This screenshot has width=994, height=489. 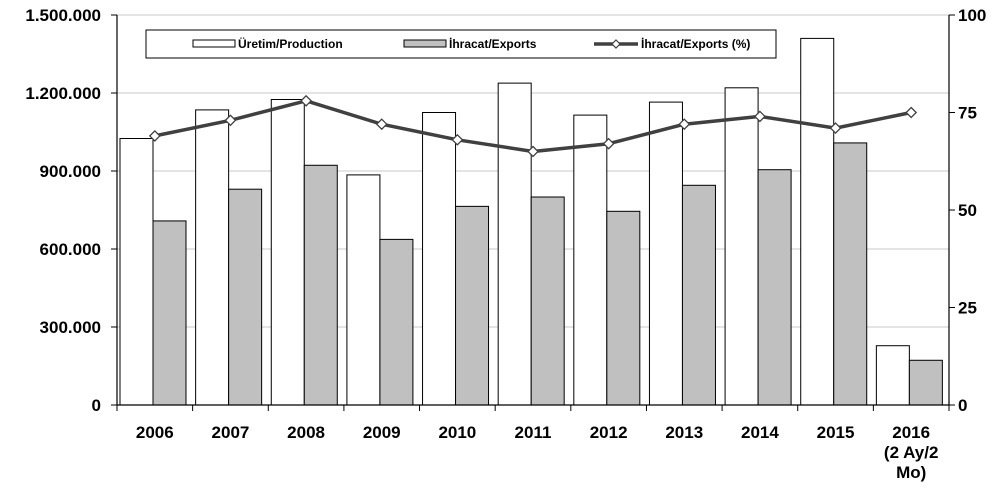 What do you see at coordinates (63, 15) in the screenshot?
I see `left-axis-tick-label: 1.500.000` at bounding box center [63, 15].